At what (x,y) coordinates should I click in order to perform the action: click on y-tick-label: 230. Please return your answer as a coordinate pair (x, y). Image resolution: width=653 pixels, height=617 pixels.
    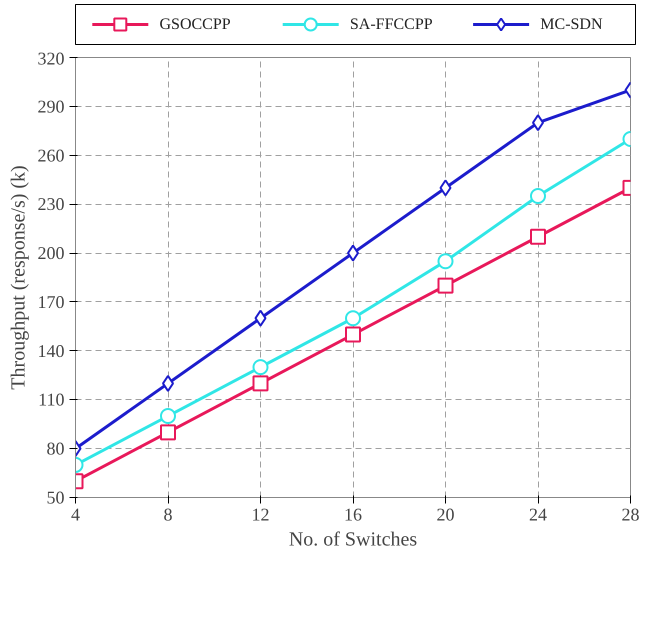
    Looking at the image, I should click on (51, 204).